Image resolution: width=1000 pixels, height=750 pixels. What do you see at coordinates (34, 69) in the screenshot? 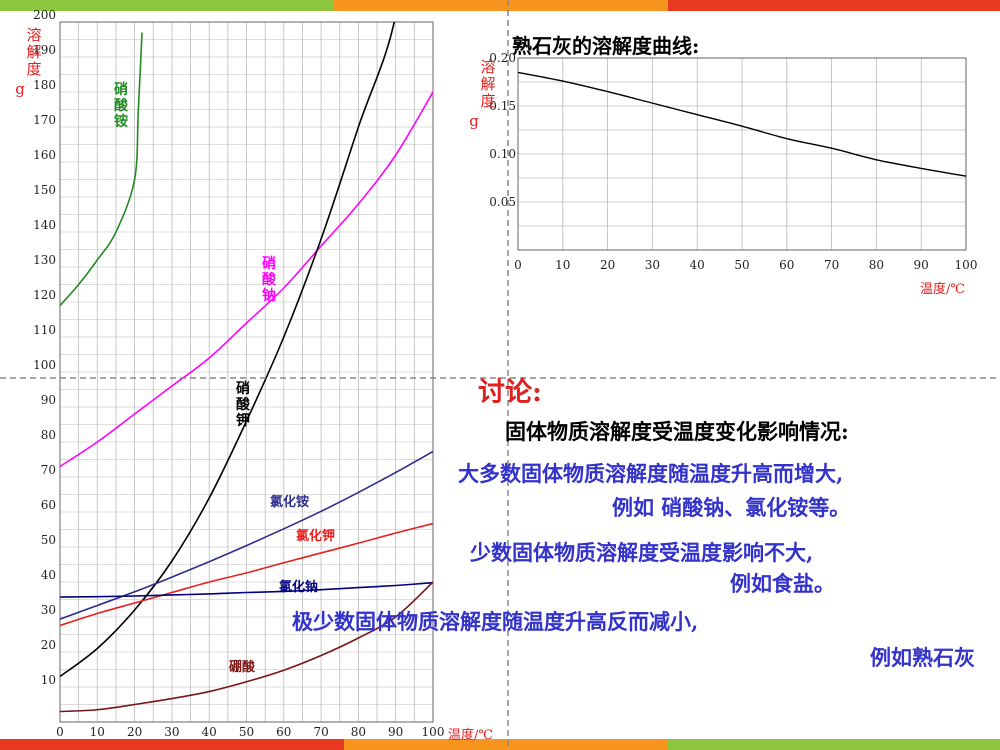
I see `main-y-label-char-3: 度` at bounding box center [34, 69].